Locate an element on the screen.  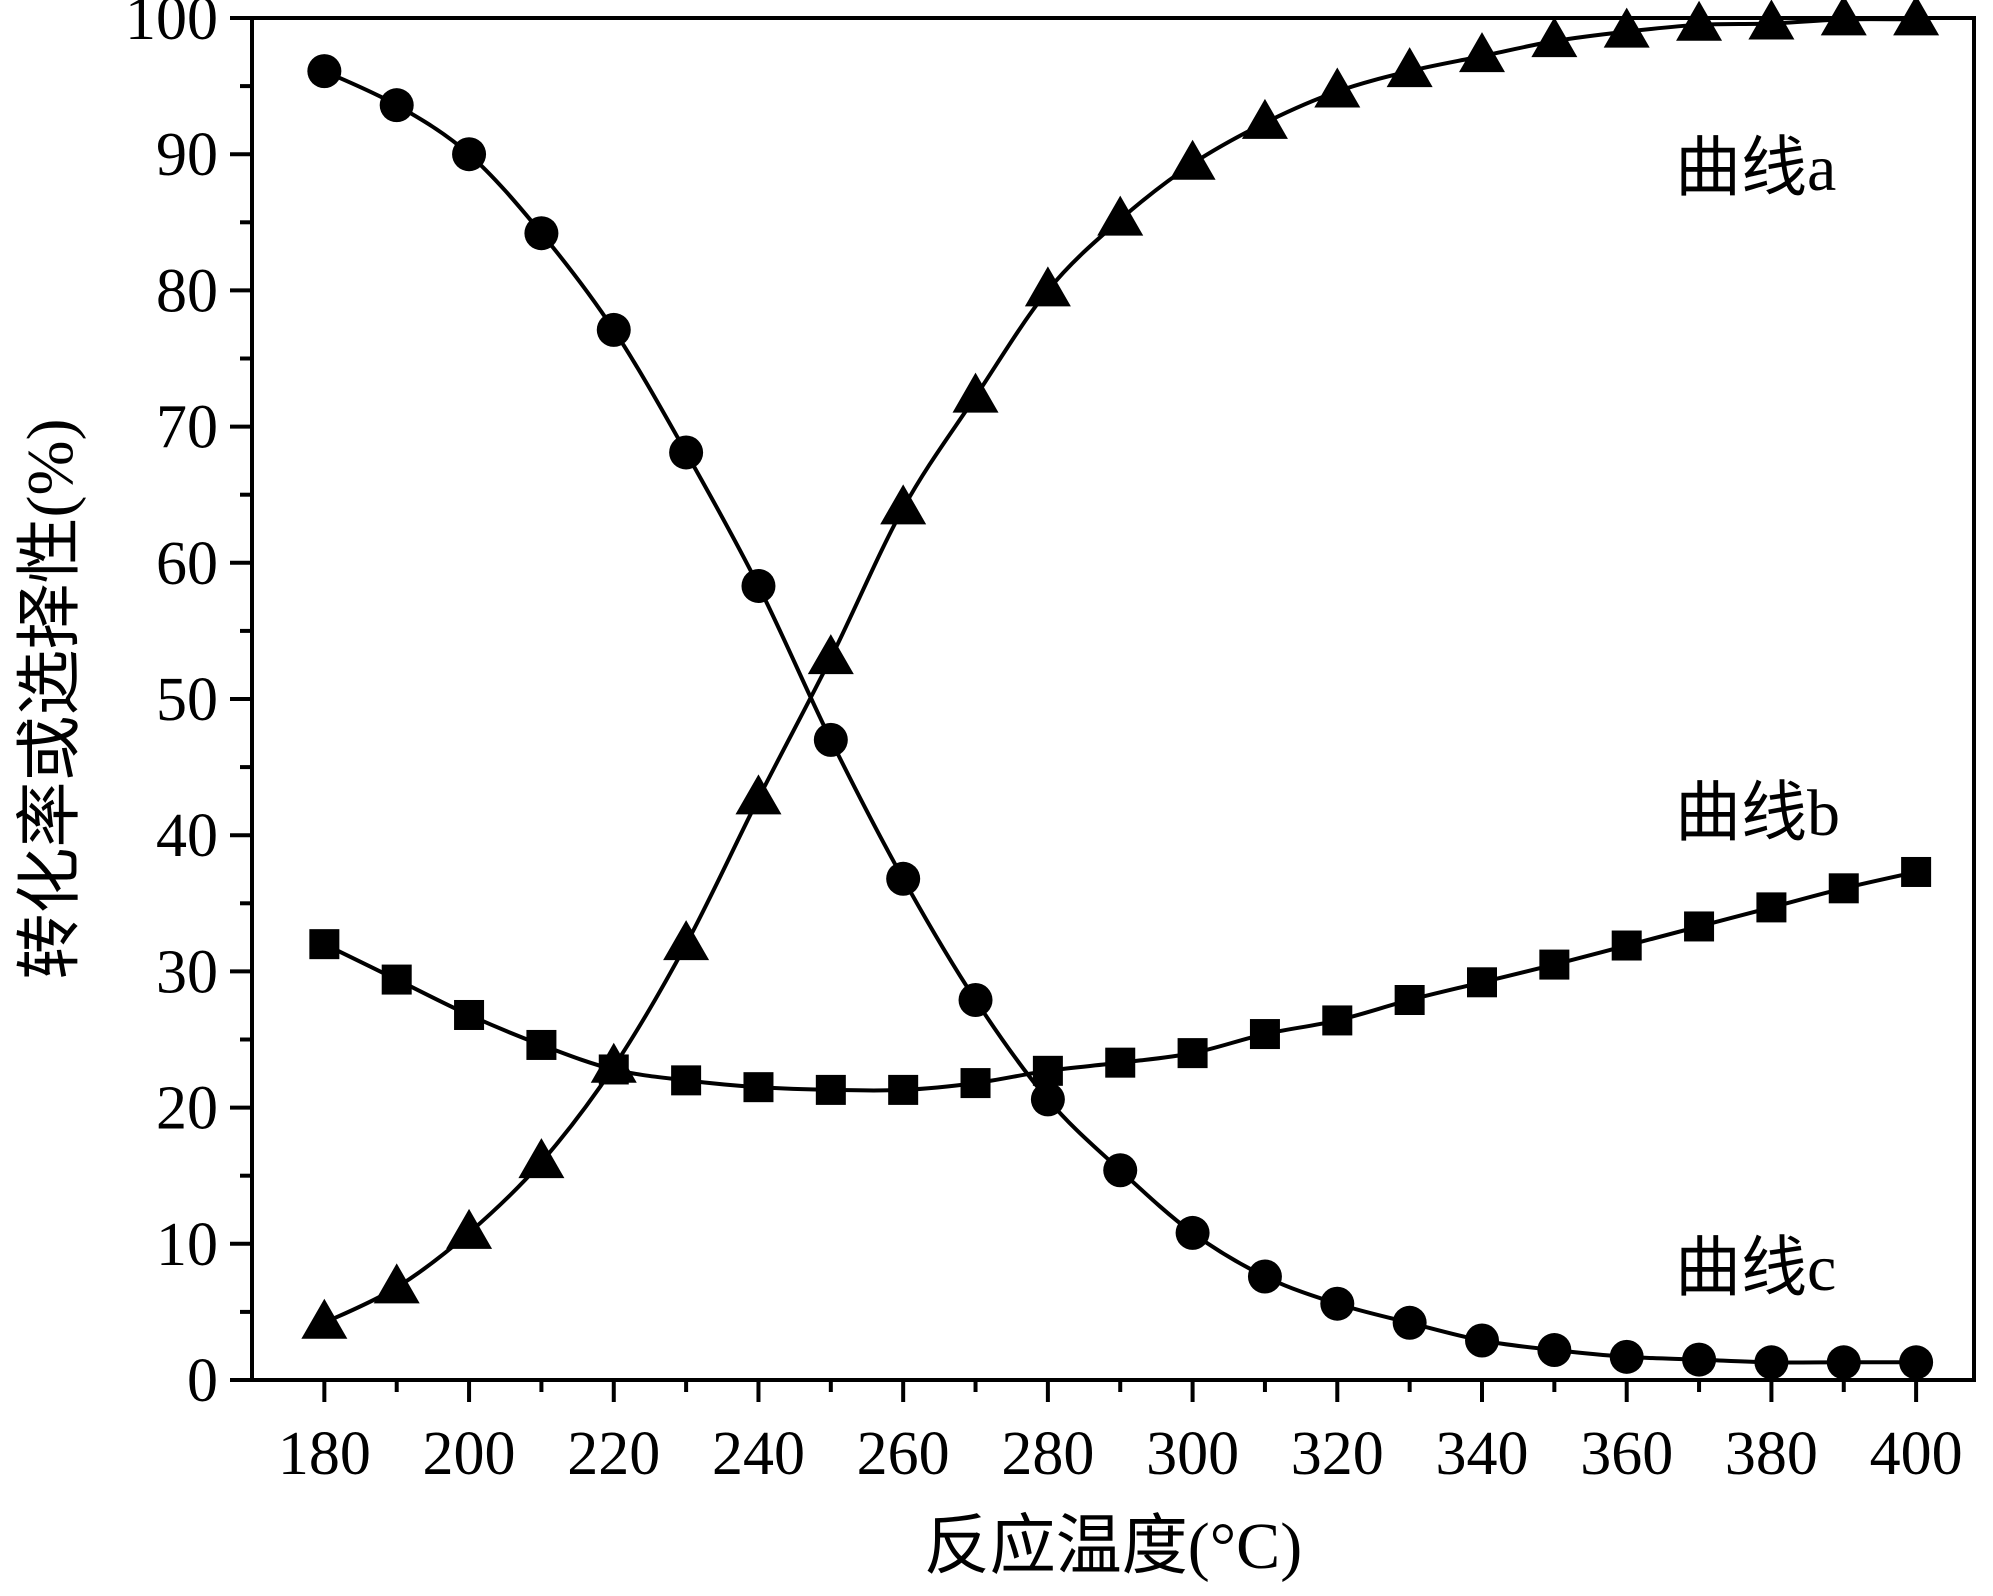
y-tick-label: 30 is located at coordinates (187, 972).